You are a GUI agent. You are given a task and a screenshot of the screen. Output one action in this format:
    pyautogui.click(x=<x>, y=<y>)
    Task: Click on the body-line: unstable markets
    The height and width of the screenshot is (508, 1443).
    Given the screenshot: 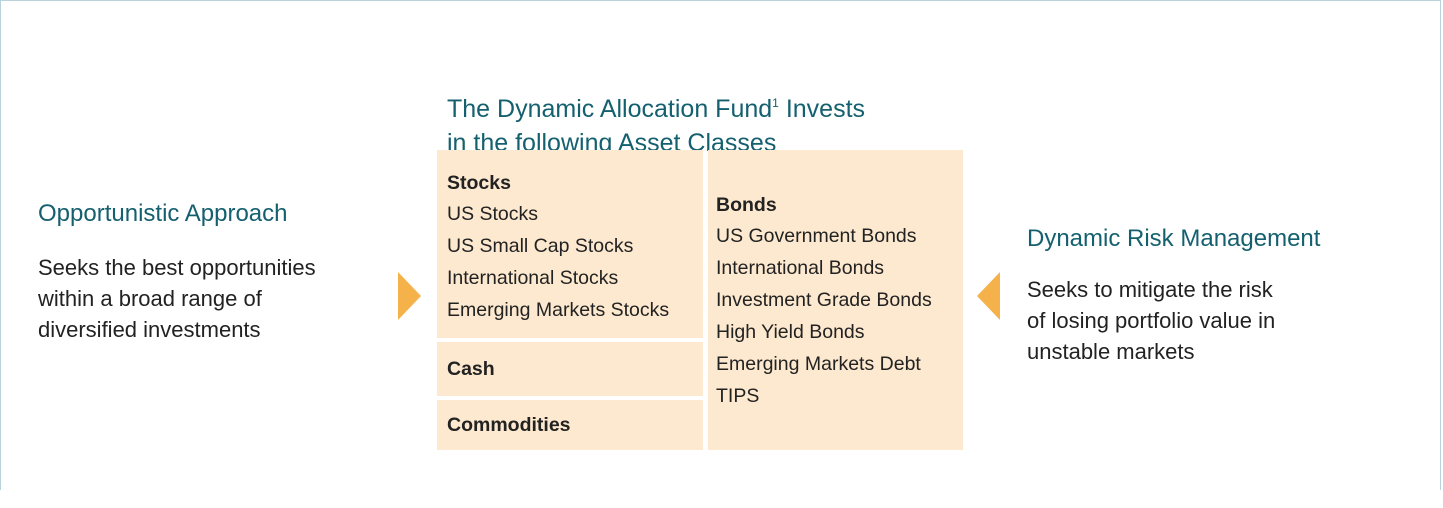 What is the action you would take?
    pyautogui.click(x=1111, y=351)
    